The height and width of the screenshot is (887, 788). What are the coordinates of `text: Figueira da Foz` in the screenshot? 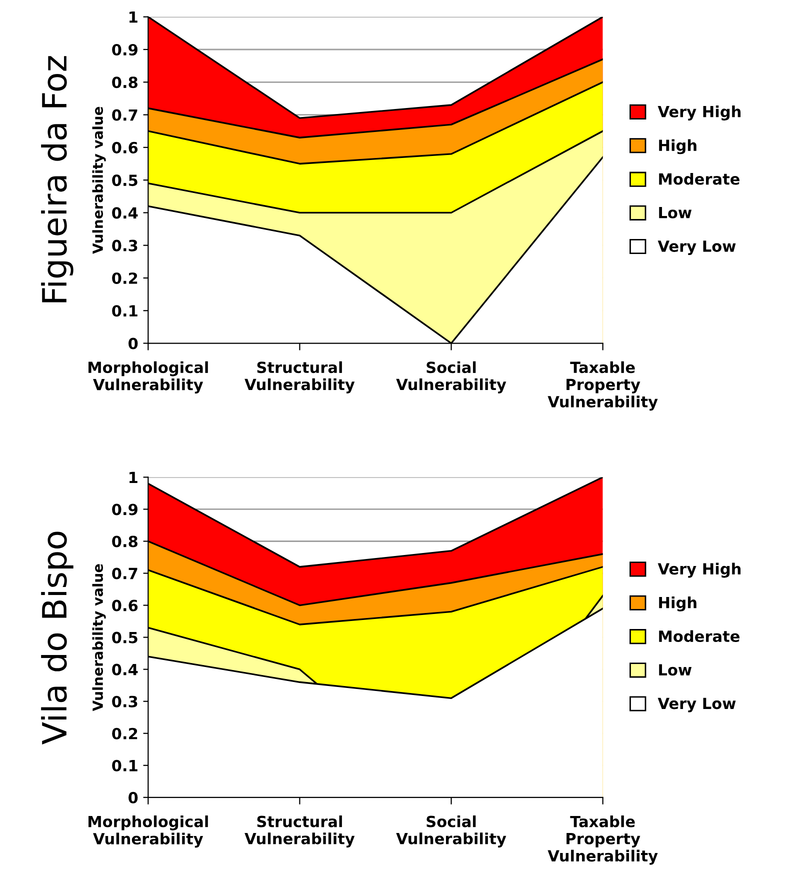 It's located at (57, 179).